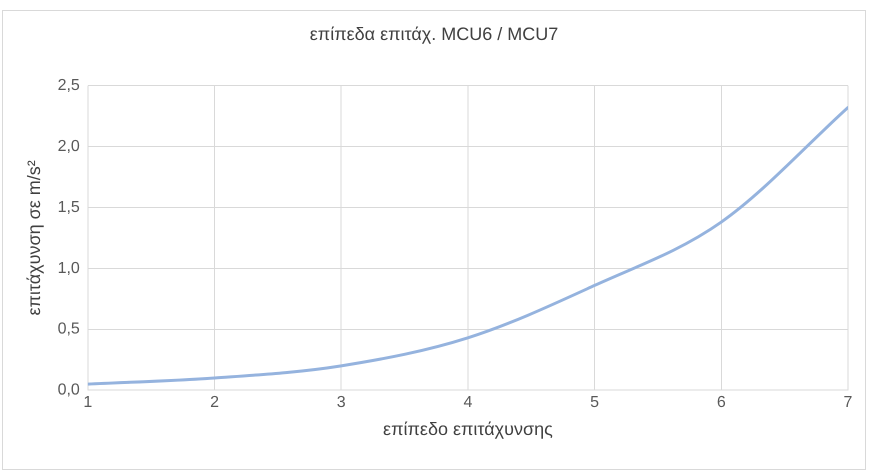 This screenshot has height=475, width=870. What do you see at coordinates (34, 238) in the screenshot?
I see `y-axis-title: επιτάχυνση σε m/s²` at bounding box center [34, 238].